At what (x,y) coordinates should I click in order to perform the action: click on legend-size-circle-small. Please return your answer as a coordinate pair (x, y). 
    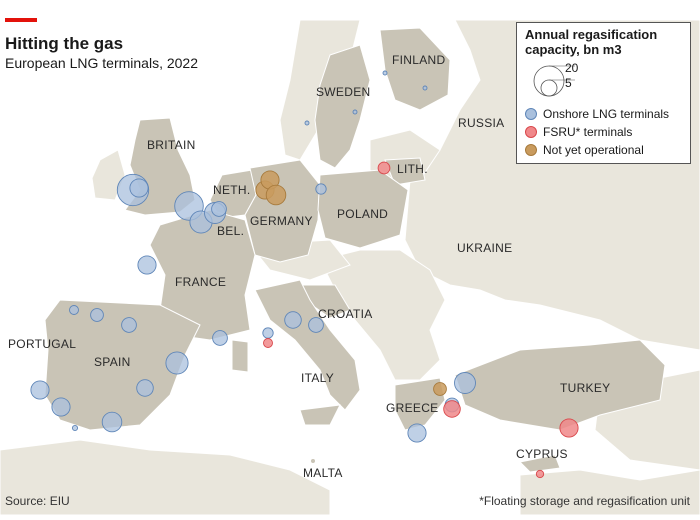
    Looking at the image, I should click on (549, 88).